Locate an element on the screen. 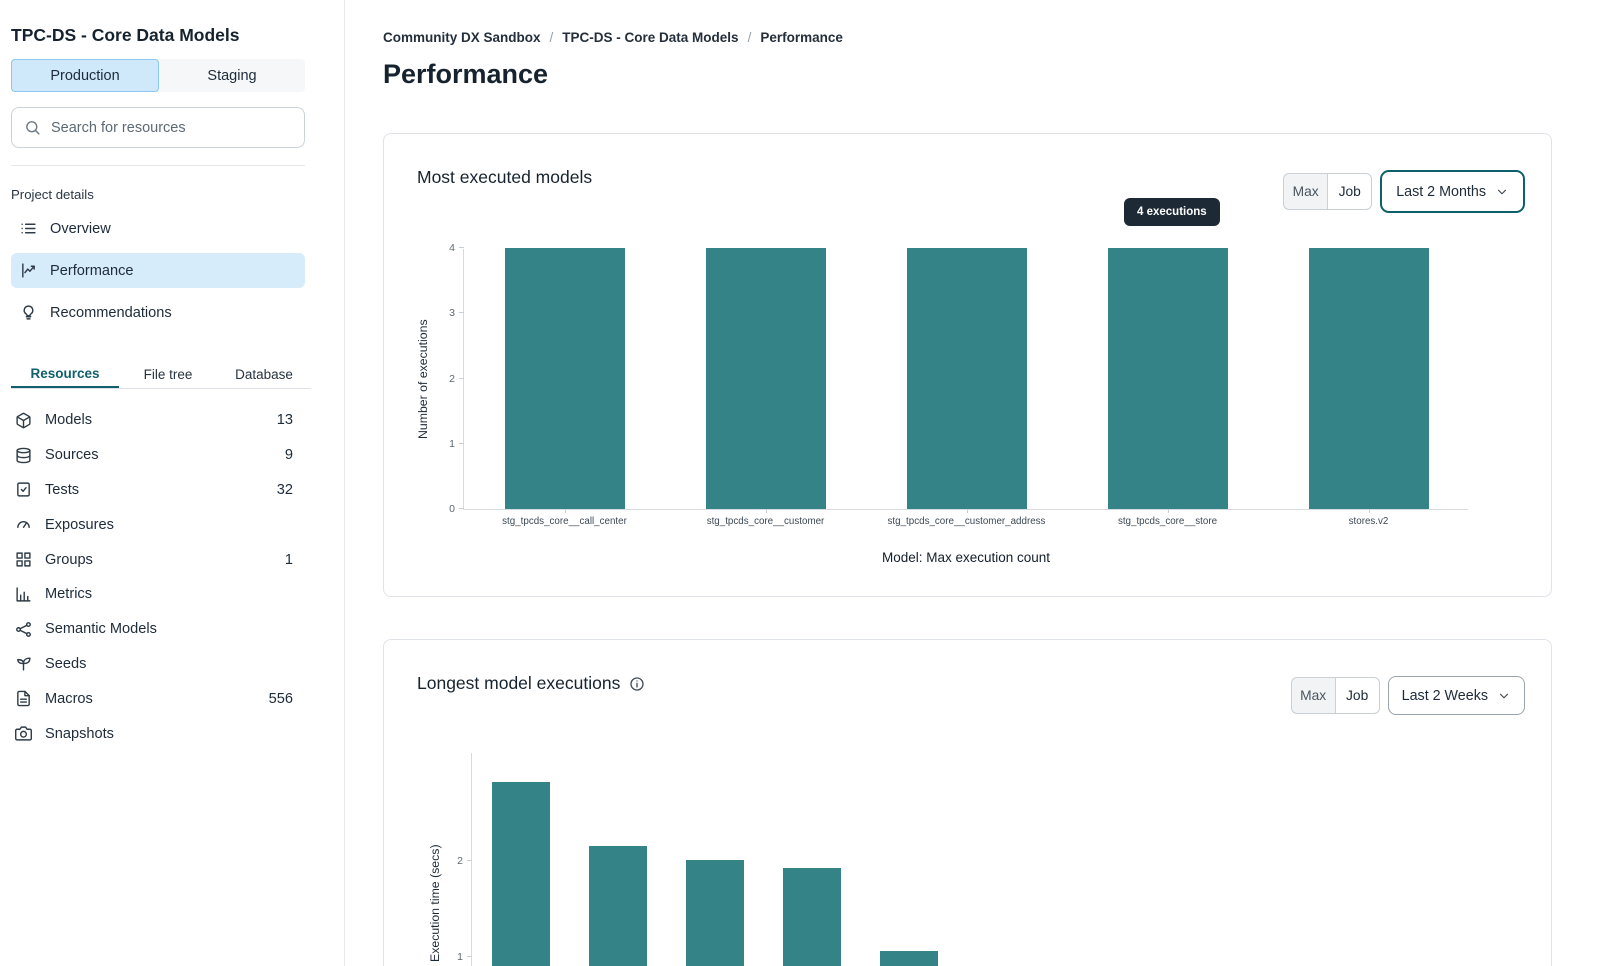  x-tick-label: stg_tpcds_core__customer_address is located at coordinates (966, 521).